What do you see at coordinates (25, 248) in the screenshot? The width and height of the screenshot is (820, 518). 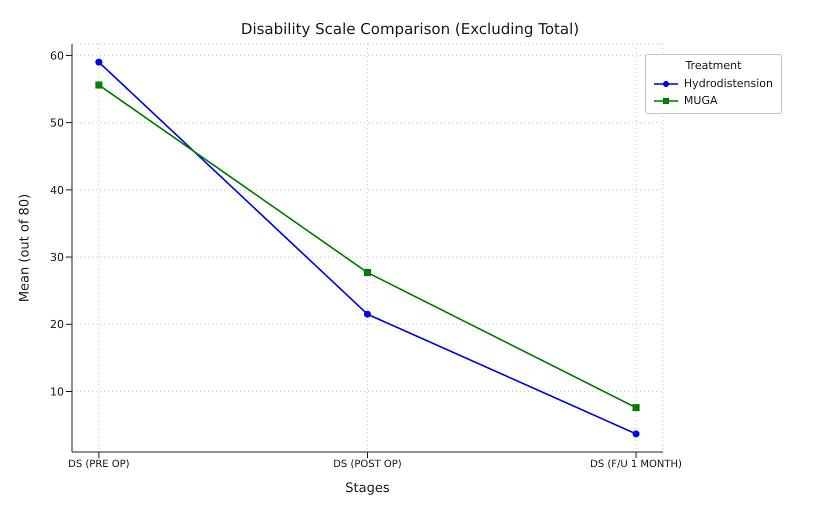 I see `y-axis-title: Mean (out of 80)` at bounding box center [25, 248].